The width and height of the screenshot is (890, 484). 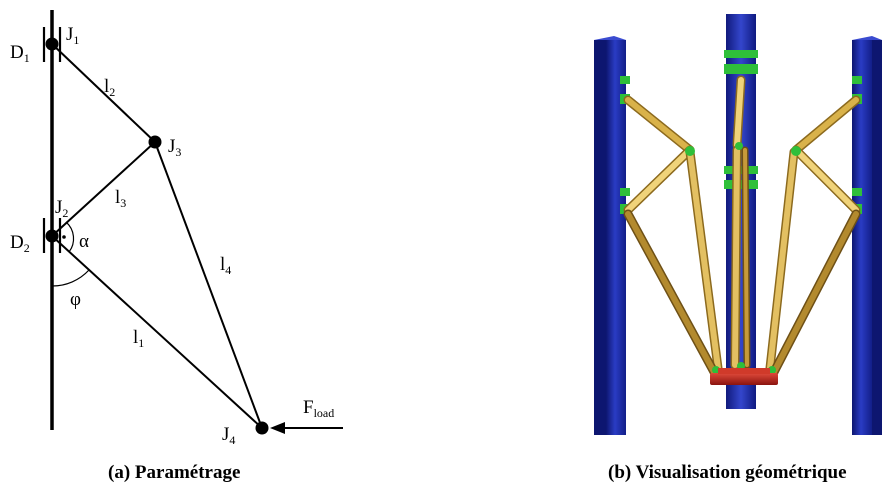 I want to click on rods-left-leg, so click(x=673, y=236).